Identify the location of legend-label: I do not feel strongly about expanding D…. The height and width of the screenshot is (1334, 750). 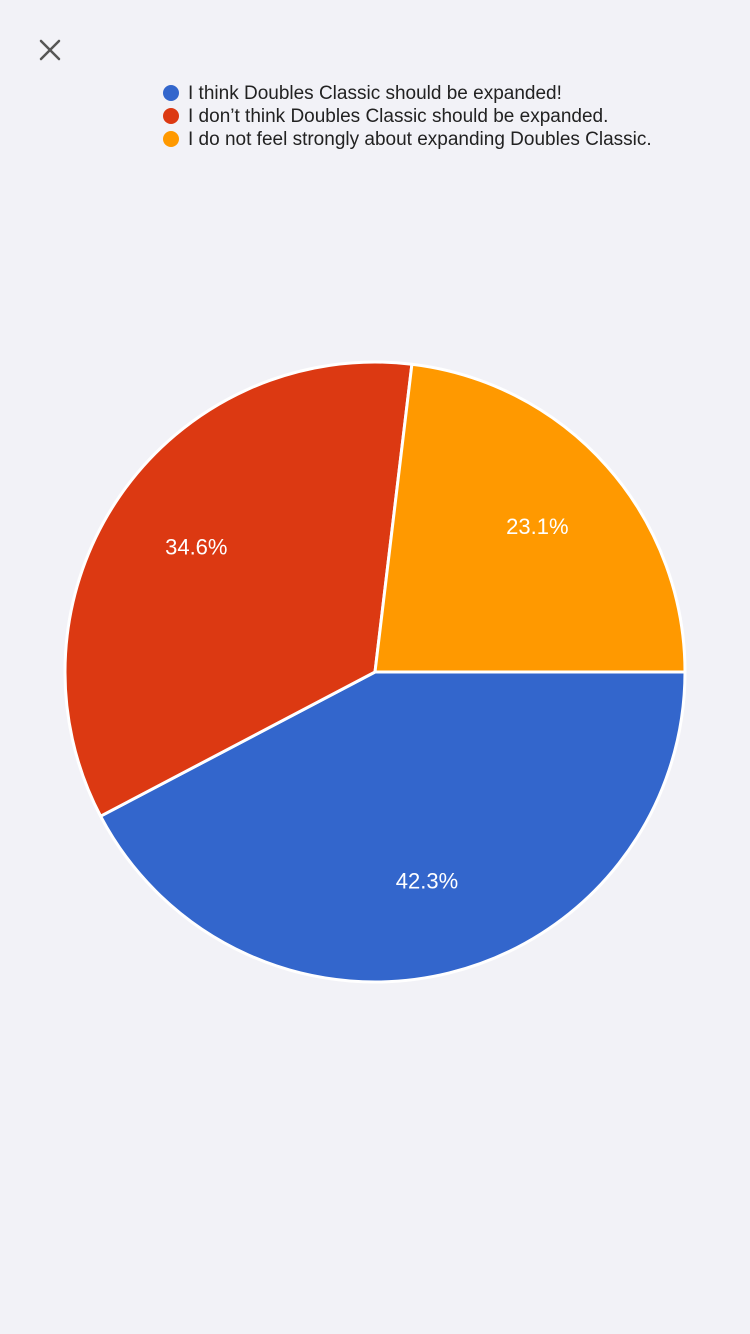
(420, 139).